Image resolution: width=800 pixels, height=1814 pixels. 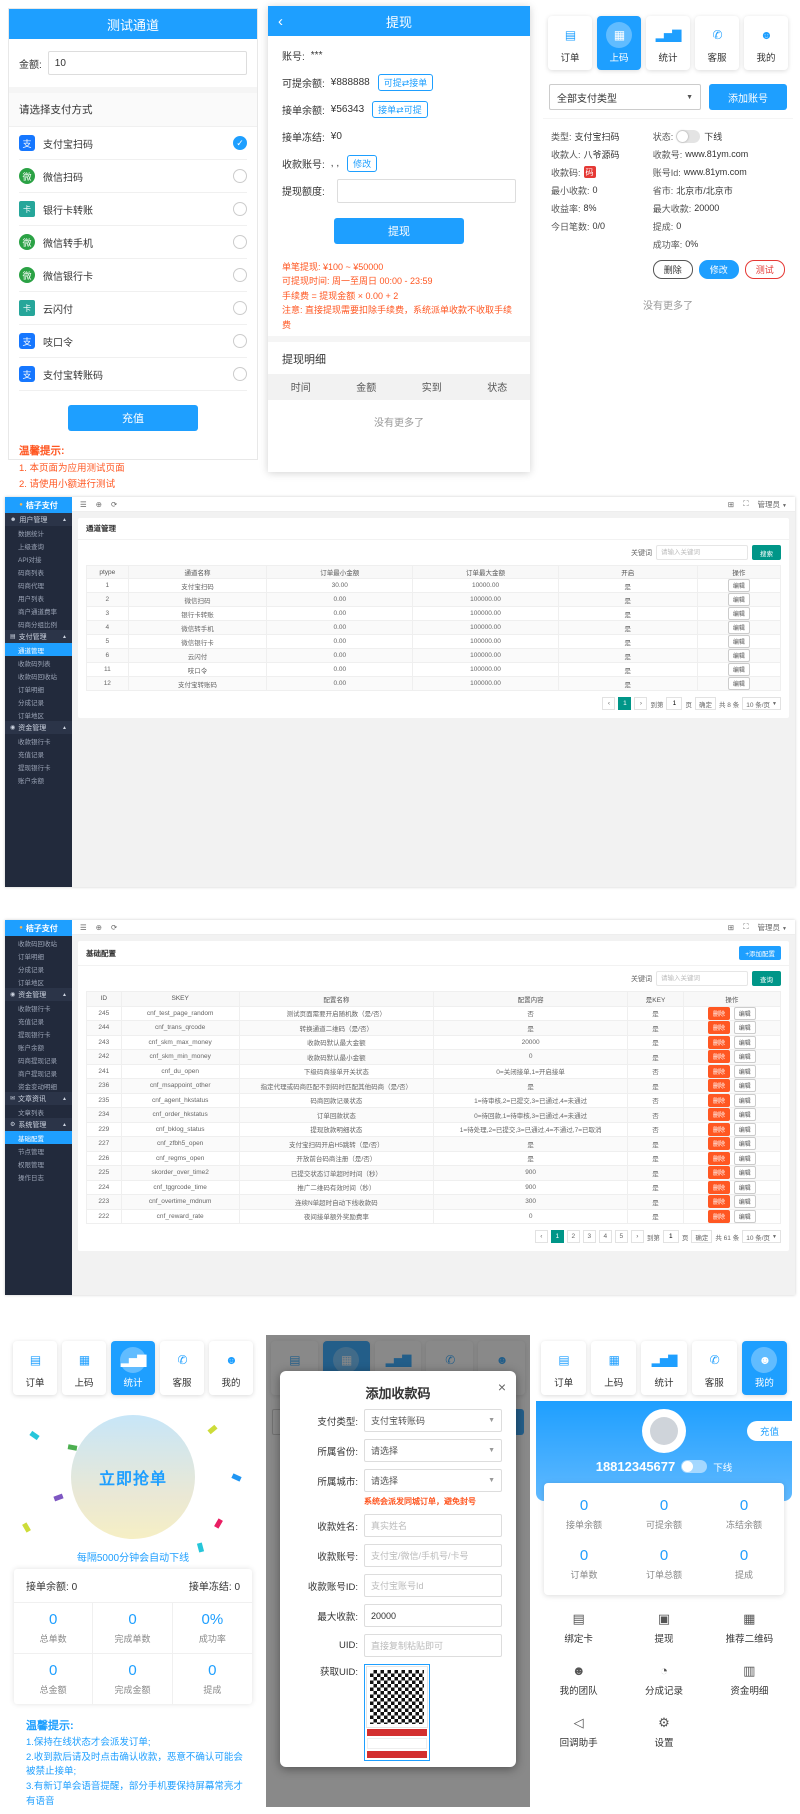 I want to click on sidebar-item: 订单明细, so click(x=31, y=690).